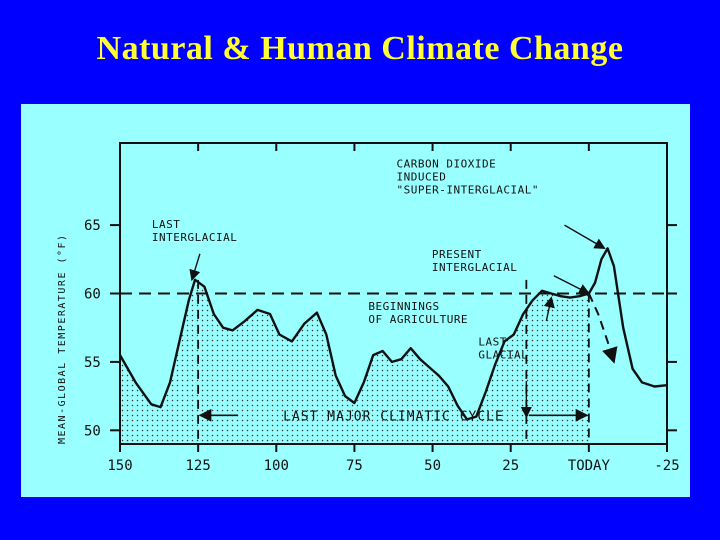 This screenshot has height=540, width=720. Describe the element at coordinates (276, 466) in the screenshot. I see `x-tick-label-2: 100` at that location.